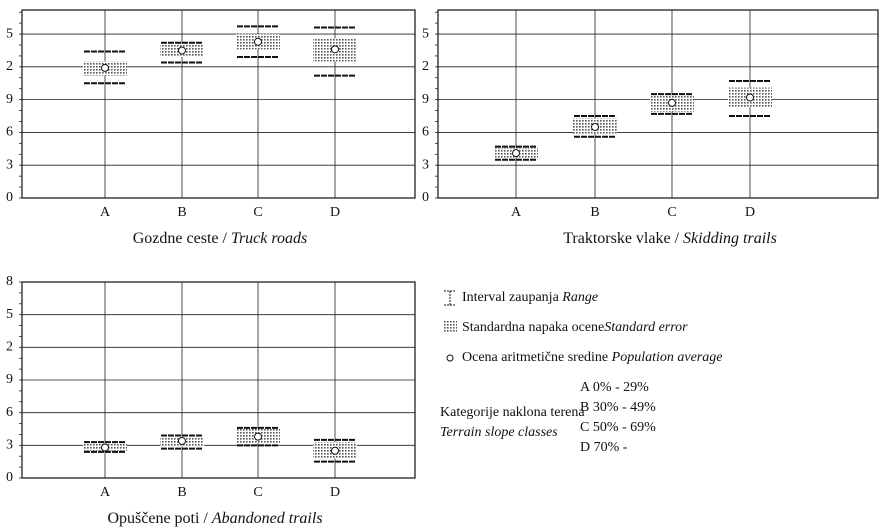 Image resolution: width=884 pixels, height=532 pixels. I want to click on slope-class: B 30% - 49%, so click(618, 407).